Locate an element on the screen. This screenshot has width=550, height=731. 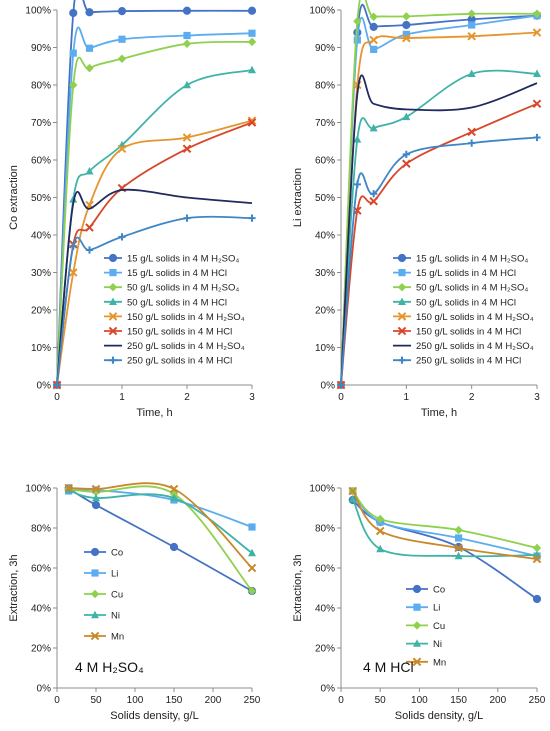
legend: Co Li Cu Ni Mn is located at coordinates (426, 626).